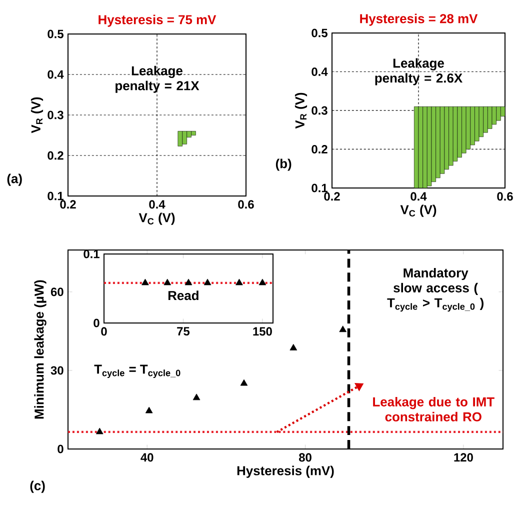 The height and width of the screenshot is (506, 516). Describe the element at coordinates (262, 331) in the screenshot. I see `x-tick-label: 150` at that location.